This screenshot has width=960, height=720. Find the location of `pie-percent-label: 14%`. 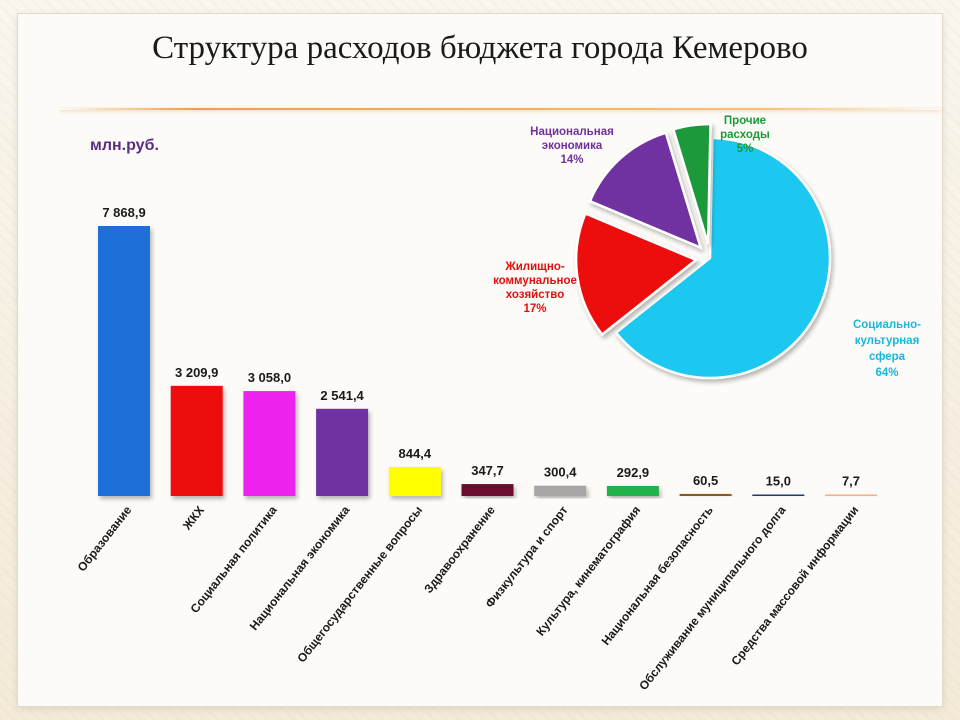

pie-percent-label: 14% is located at coordinates (571, 160).